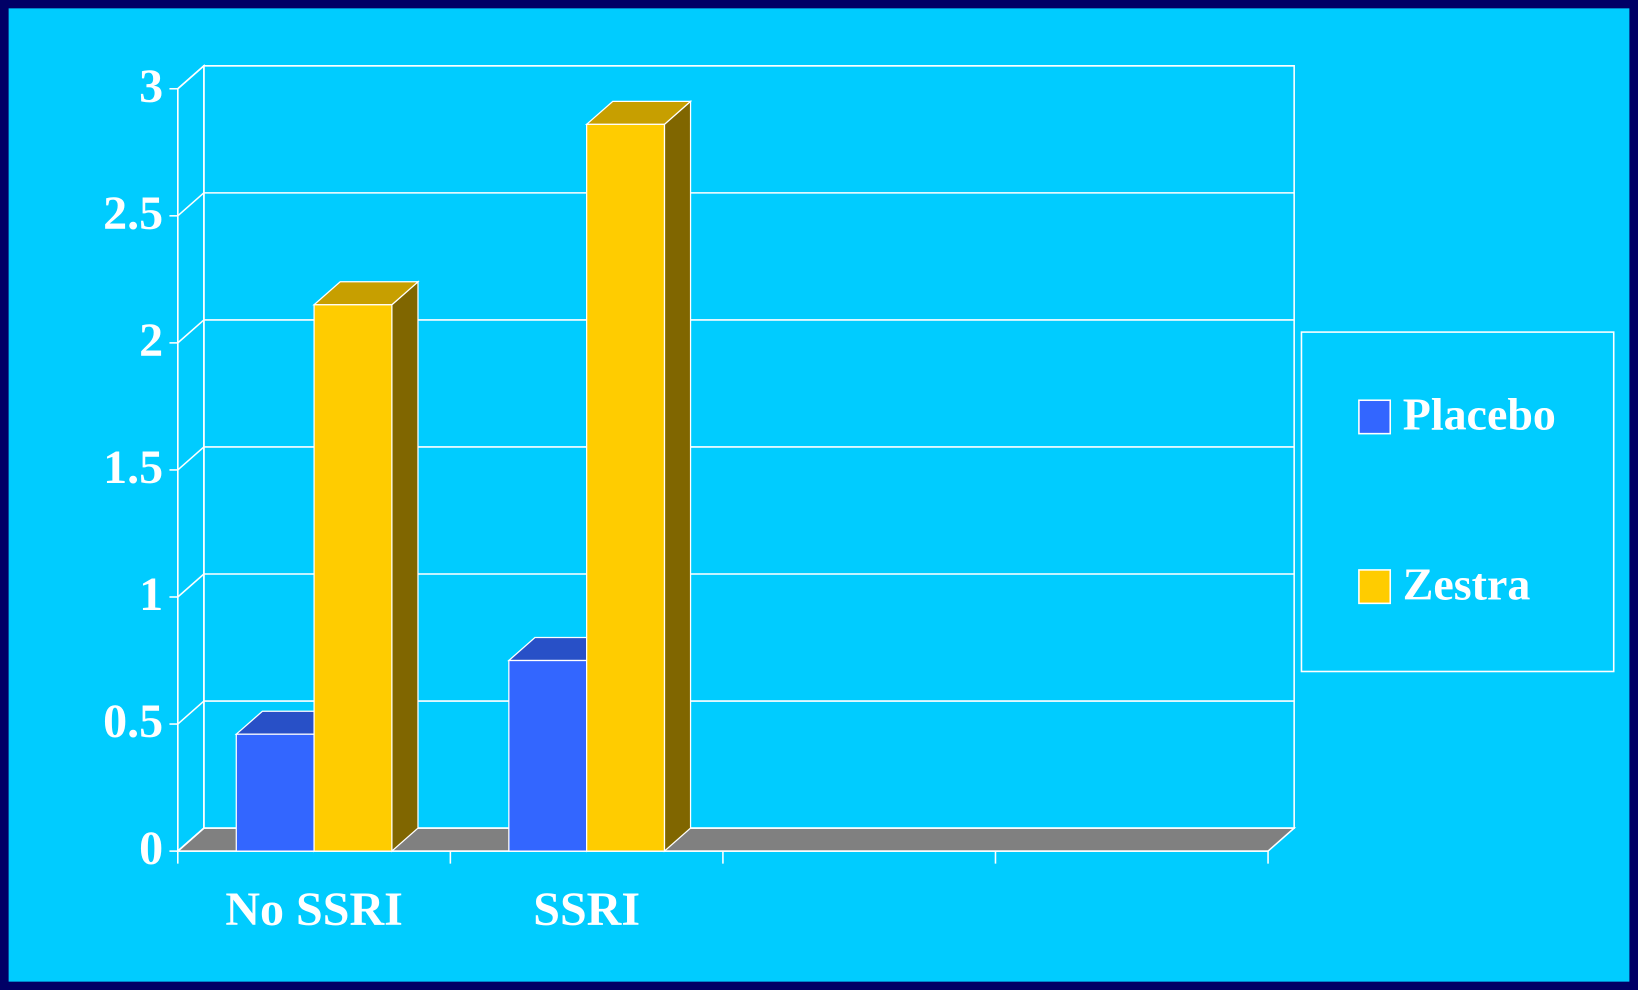  I want to click on x-tick-label: No SSRI, so click(313, 909).